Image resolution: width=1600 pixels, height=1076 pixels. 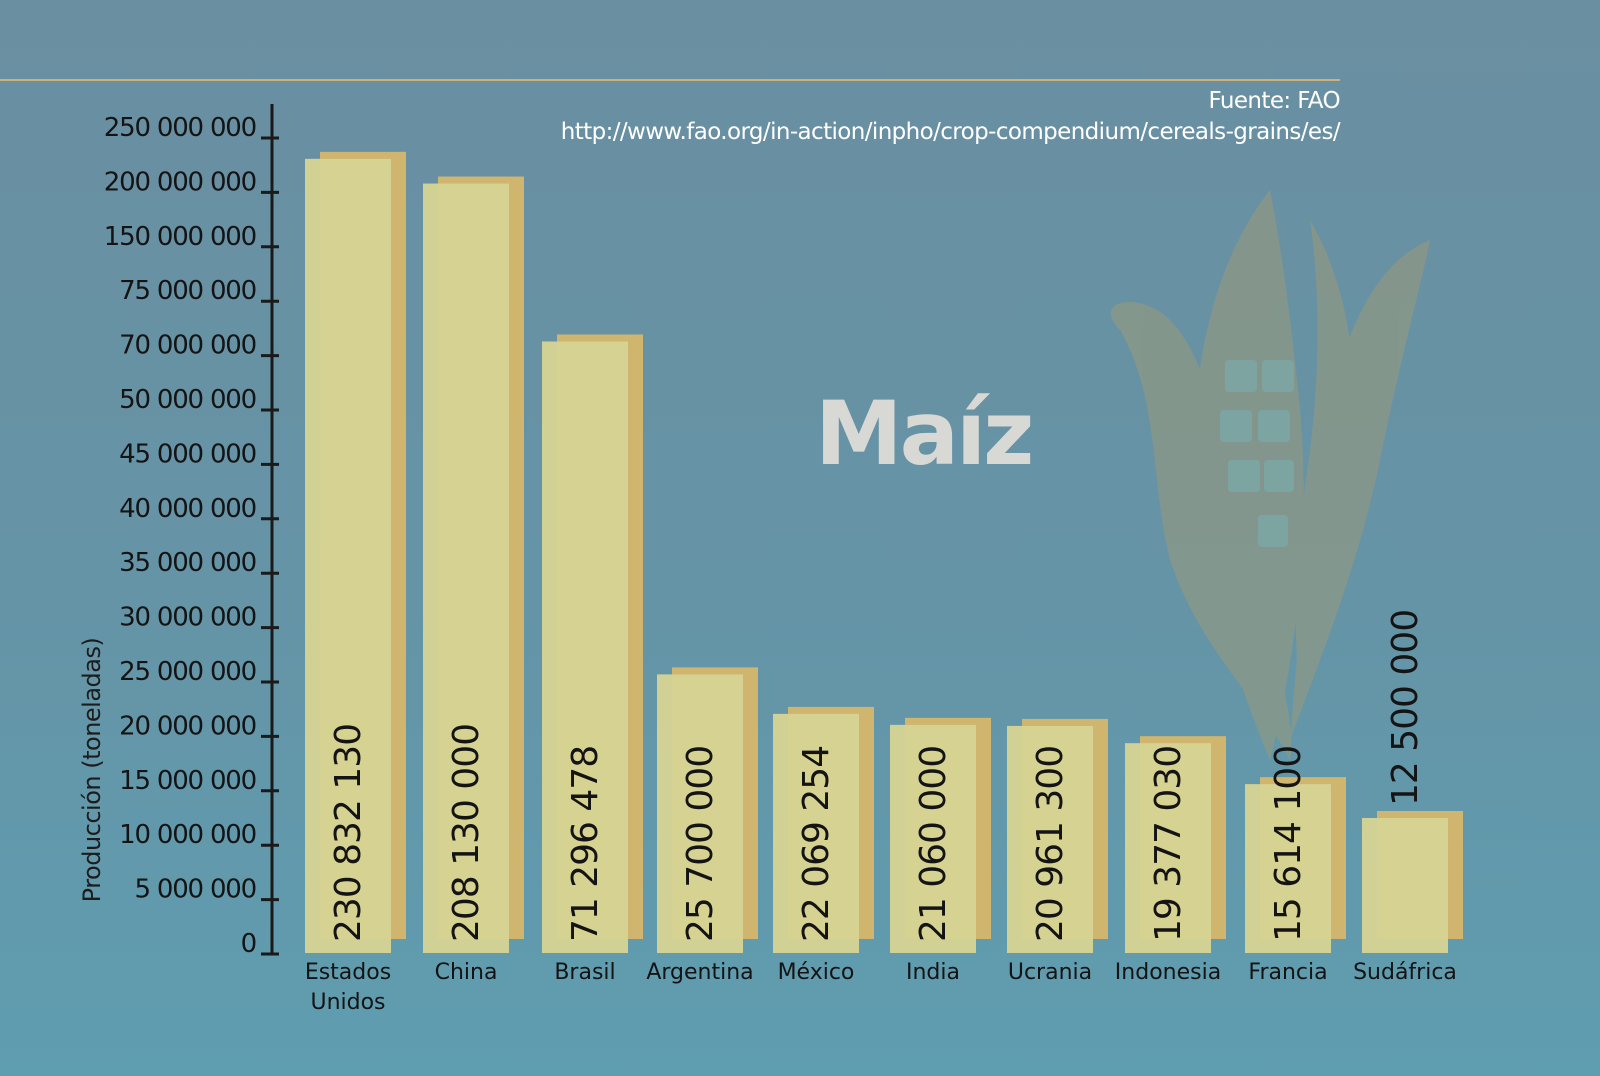 What do you see at coordinates (187, 726) in the screenshot?
I see `y-tick-label: 20 000 000` at bounding box center [187, 726].